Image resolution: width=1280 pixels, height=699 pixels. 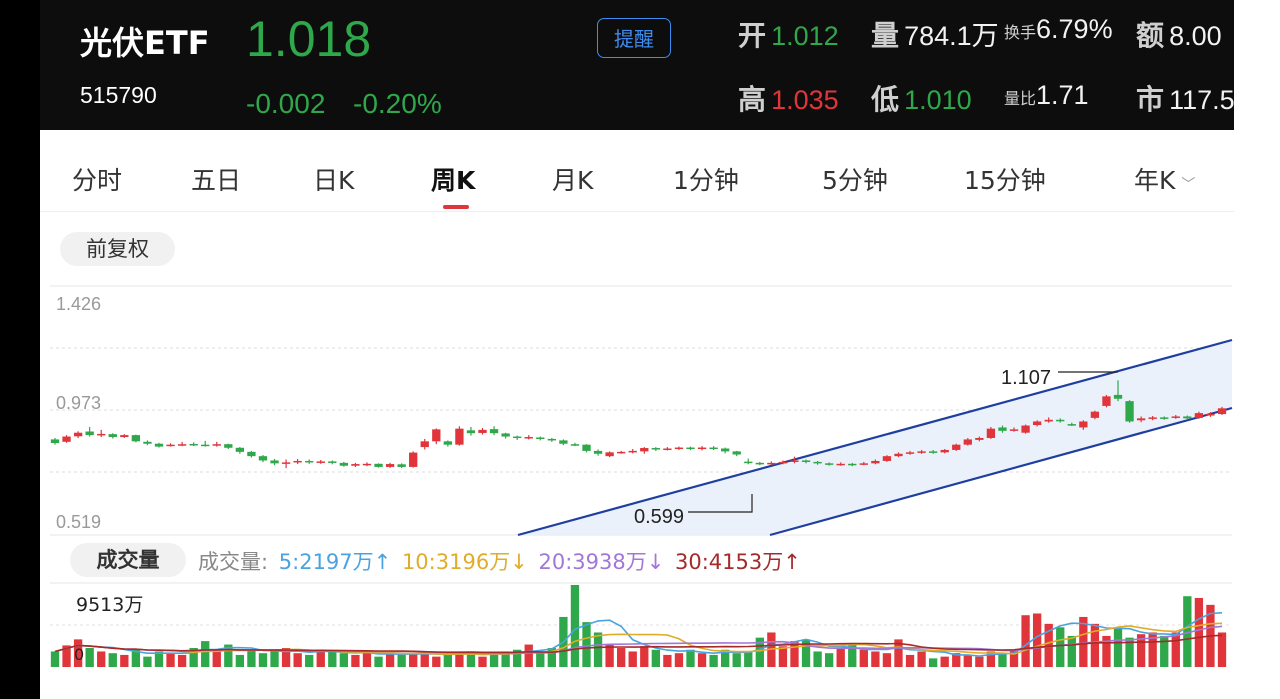 I want to click on alert-button: 提醒, so click(x=634, y=38).